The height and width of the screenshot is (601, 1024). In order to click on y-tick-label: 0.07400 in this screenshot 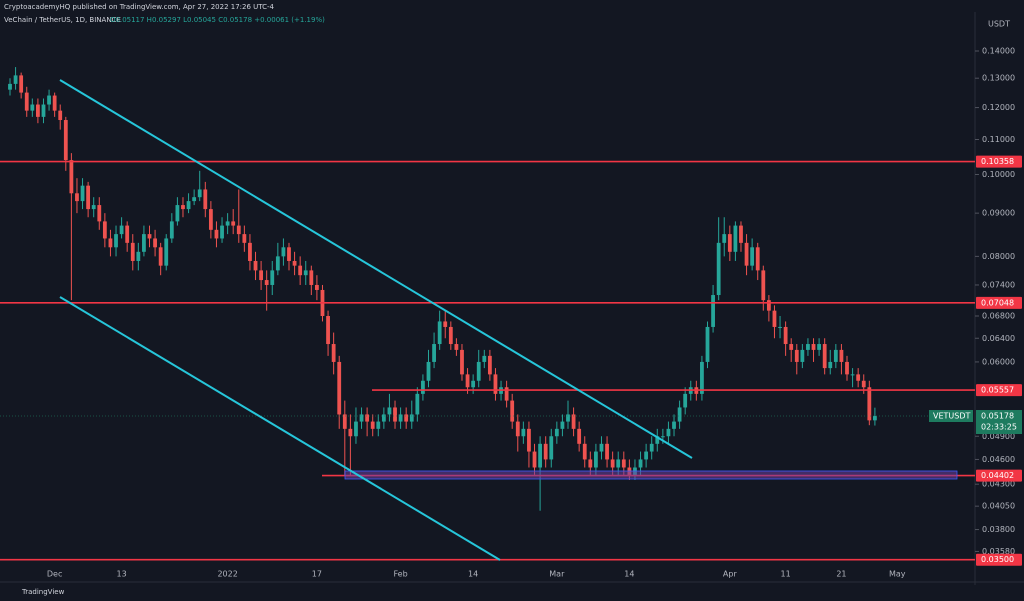, I will do `click(998, 284)`.